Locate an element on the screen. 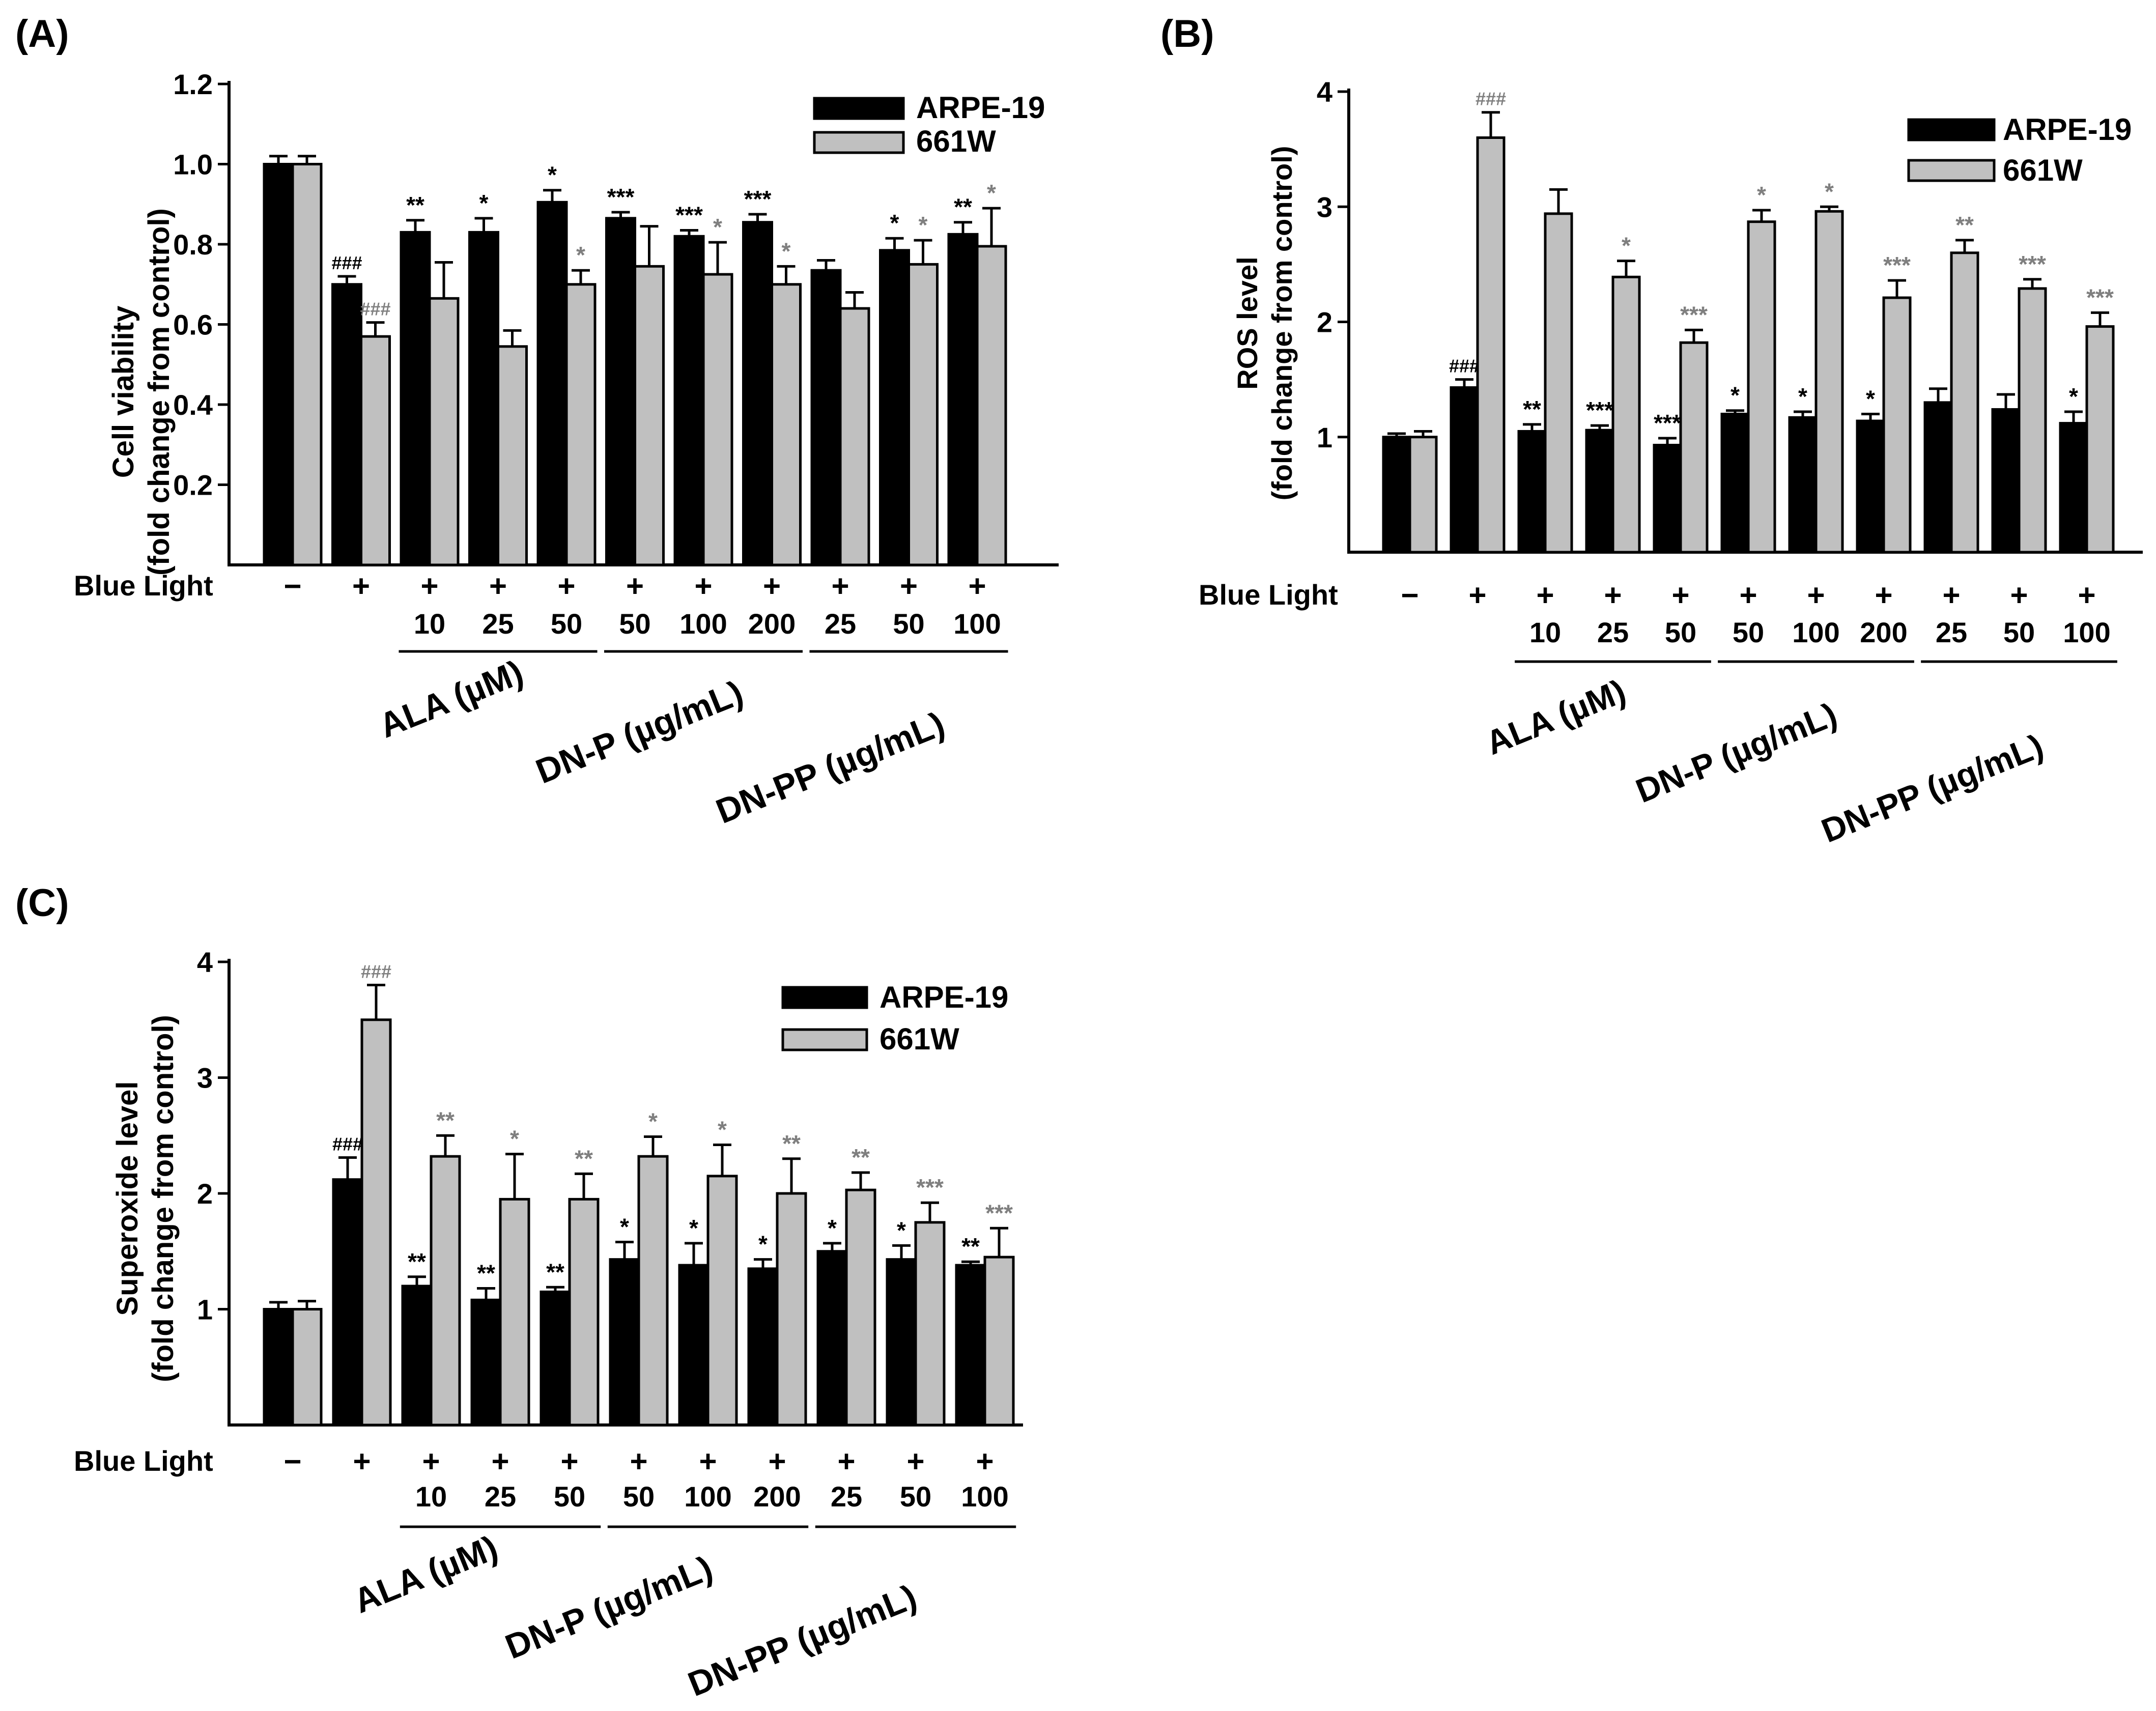 This screenshot has height=1711, width=2156. panel-a-concentration-label: 200 is located at coordinates (772, 624).